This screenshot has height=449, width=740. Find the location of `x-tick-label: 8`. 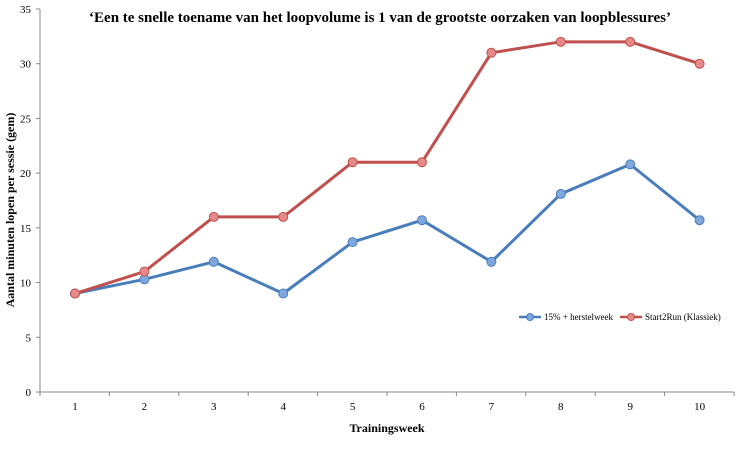

x-tick-label: 8 is located at coordinates (561, 407).